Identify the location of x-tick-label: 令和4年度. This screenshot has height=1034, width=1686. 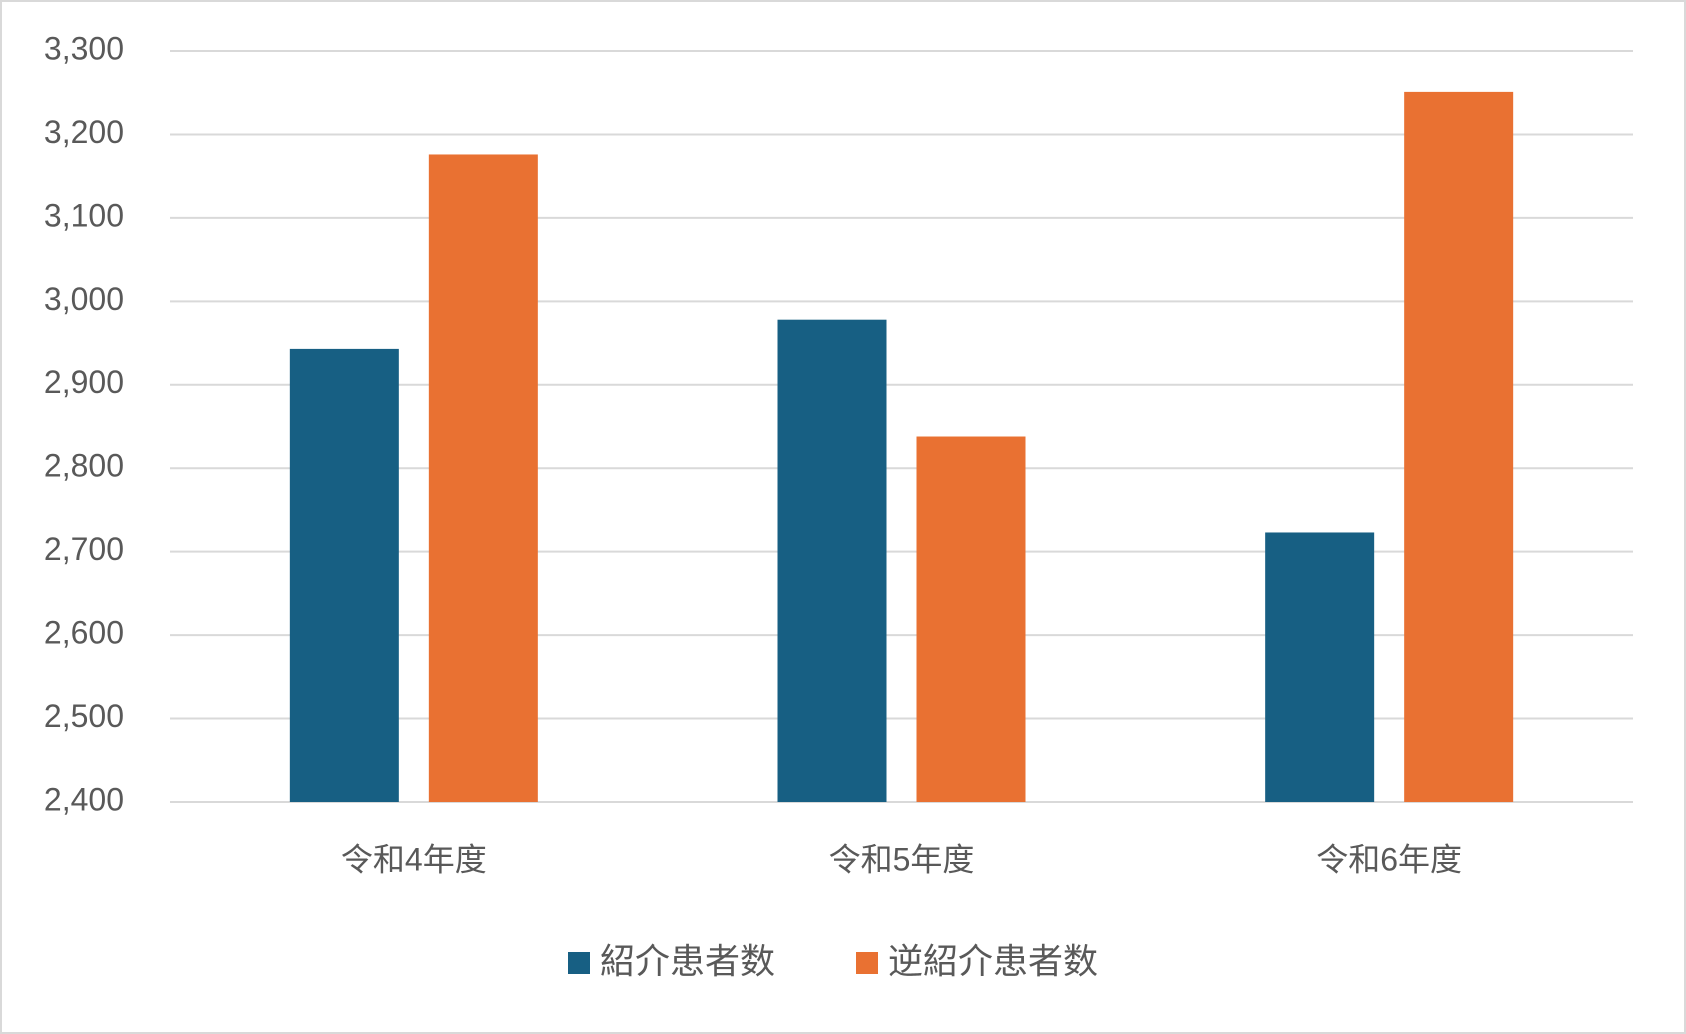
(414, 859).